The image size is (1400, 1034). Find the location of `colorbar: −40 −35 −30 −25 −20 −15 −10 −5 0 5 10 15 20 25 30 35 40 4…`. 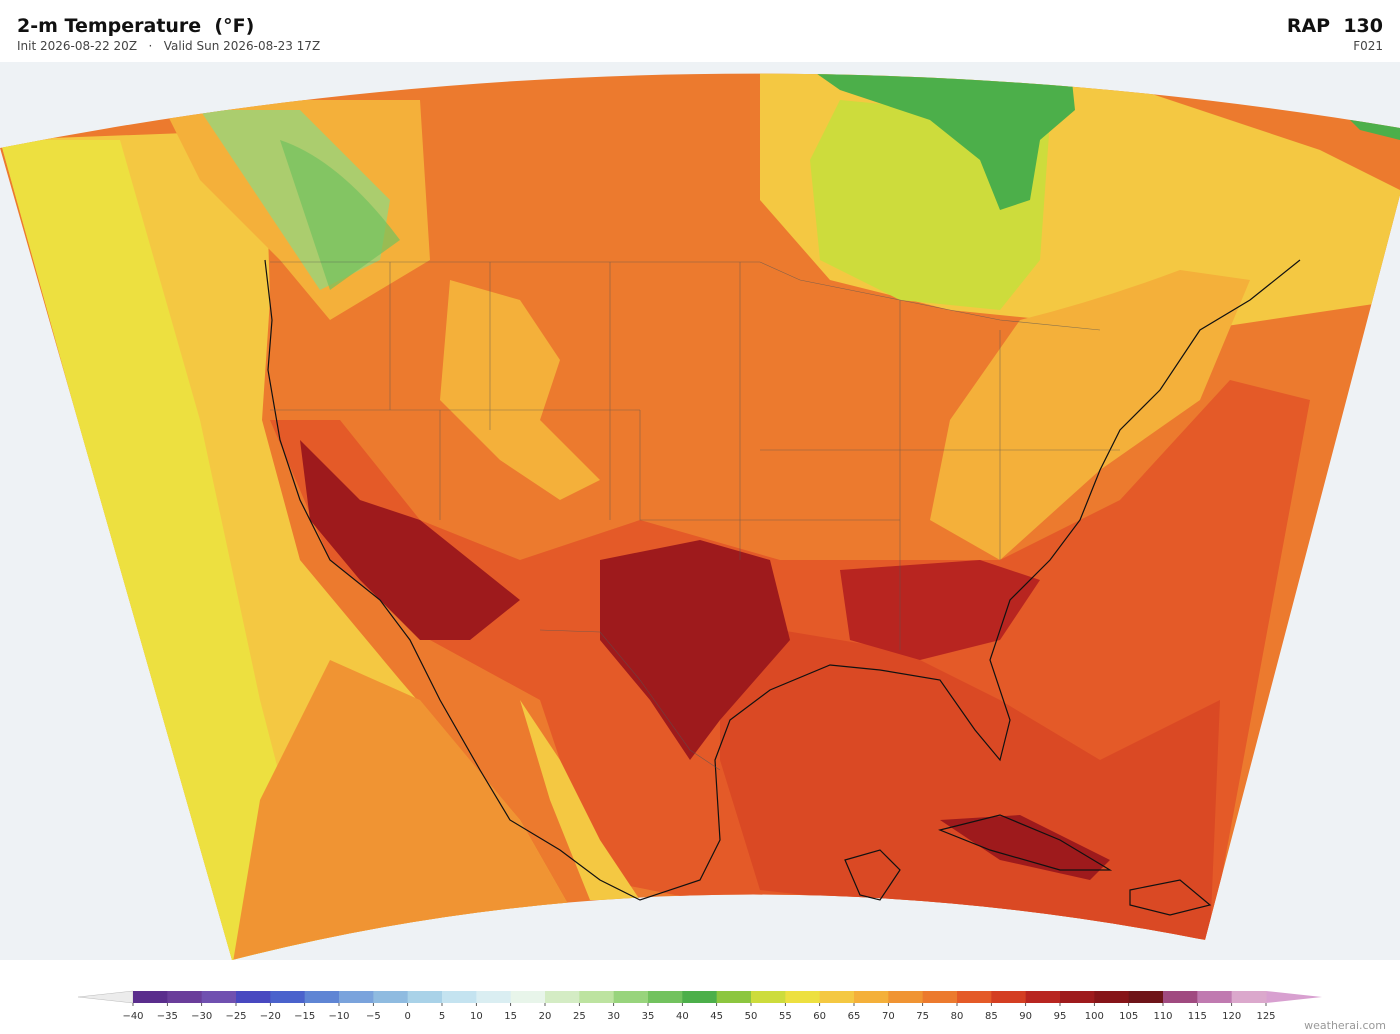

colorbar: −40 −35 −30 −25 −20 −15 −10 −5 0 5 10 15 20 25 30 35 40 4… is located at coordinates (699, 1006).